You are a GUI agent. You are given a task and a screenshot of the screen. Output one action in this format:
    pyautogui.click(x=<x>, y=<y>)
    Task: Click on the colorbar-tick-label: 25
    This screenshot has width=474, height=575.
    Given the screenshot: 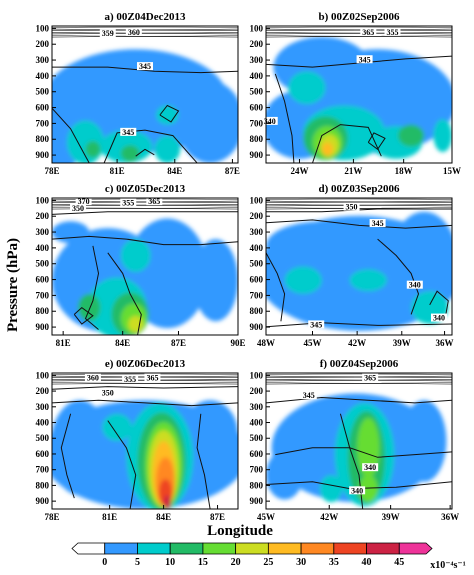 What is the action you would take?
    pyautogui.click(x=268, y=562)
    